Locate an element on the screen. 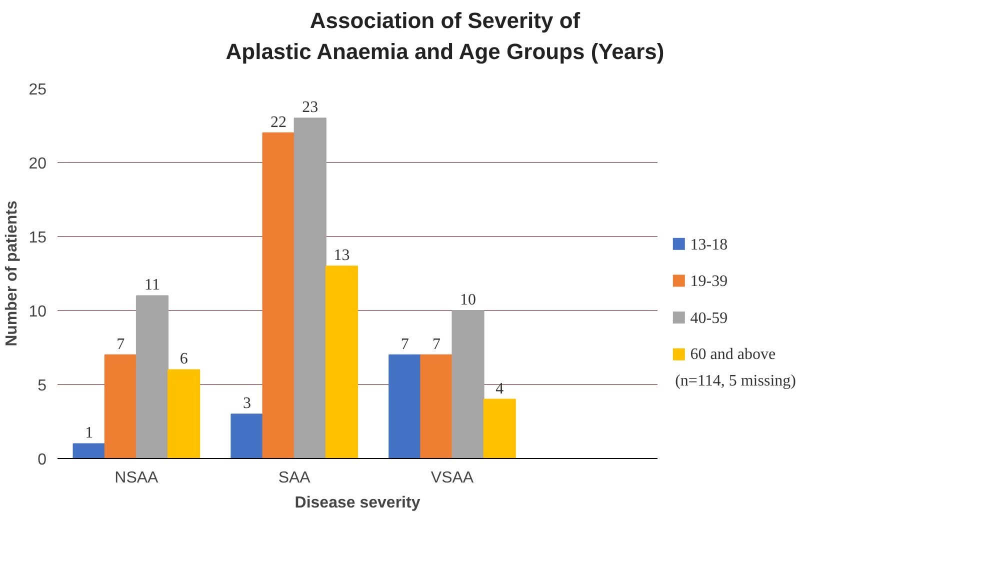 Image resolution: width=992 pixels, height=575 pixels. y-tick-label: 15 is located at coordinates (37, 237).